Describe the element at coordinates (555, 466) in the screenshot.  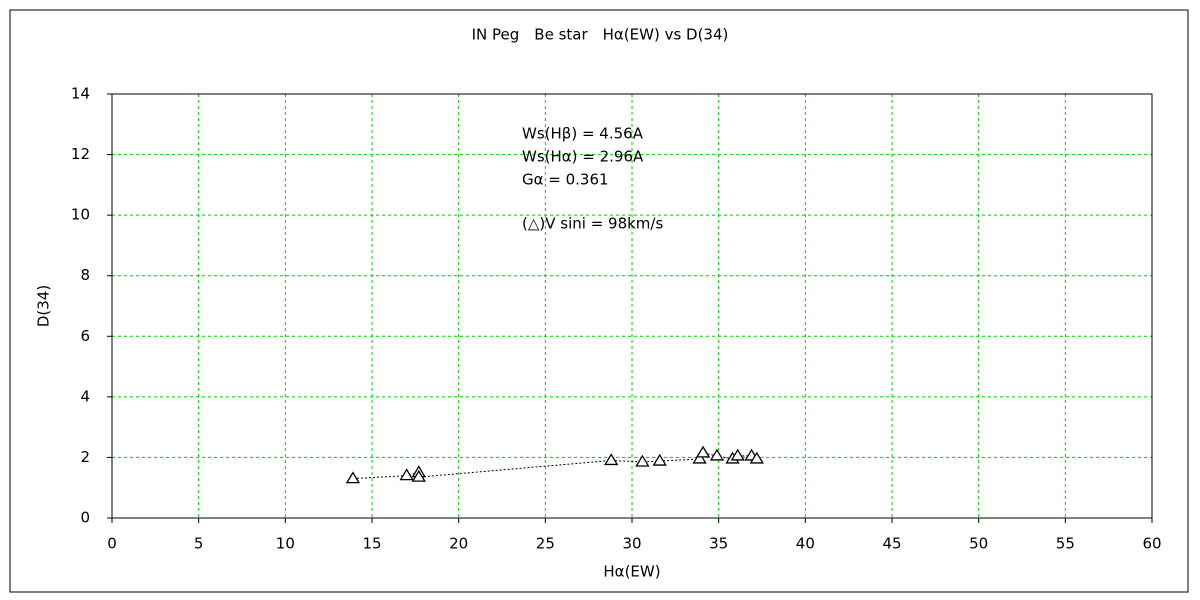
I see `series-line` at that location.